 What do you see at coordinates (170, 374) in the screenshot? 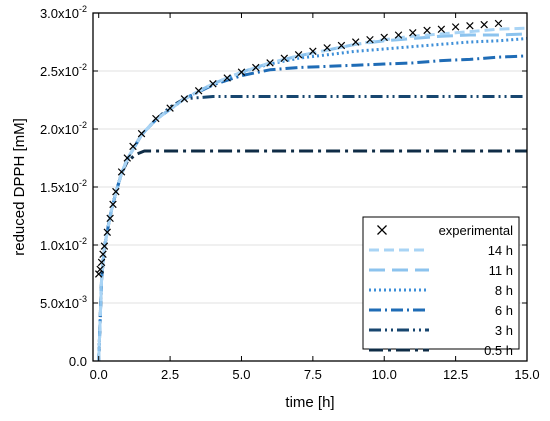
I see `x-tick-label: 2.5` at bounding box center [170, 374].